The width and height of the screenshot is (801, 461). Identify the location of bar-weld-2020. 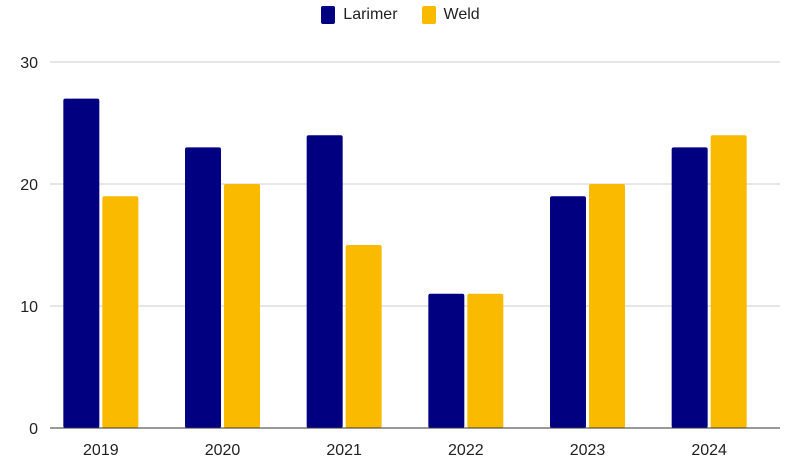
(242, 306).